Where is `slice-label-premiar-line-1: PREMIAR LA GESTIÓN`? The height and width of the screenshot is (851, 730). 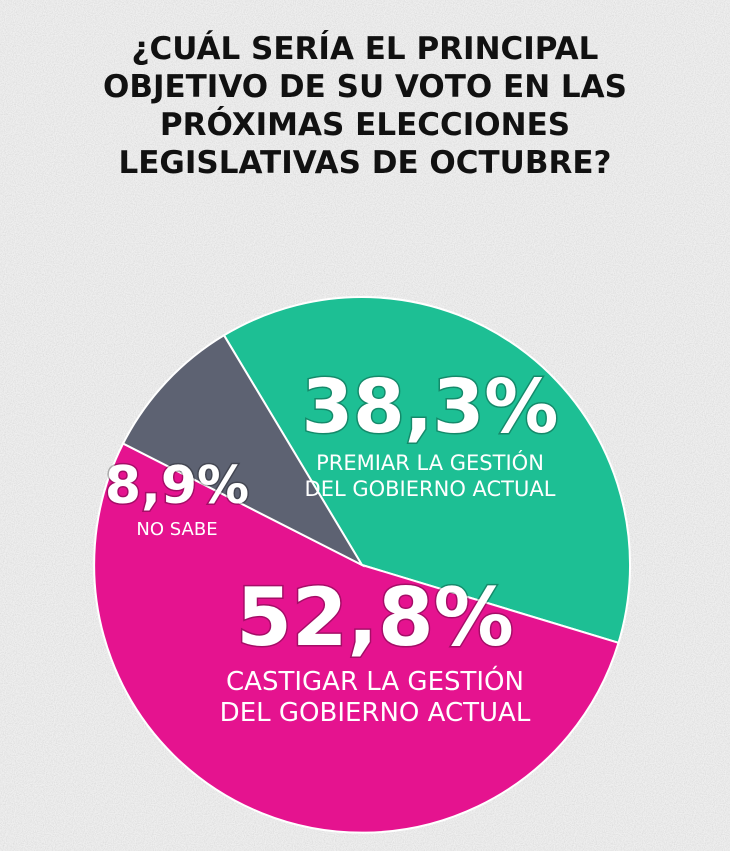 slice-label-premiar-line-1: PREMIAR LA GESTIÓN is located at coordinates (430, 462).